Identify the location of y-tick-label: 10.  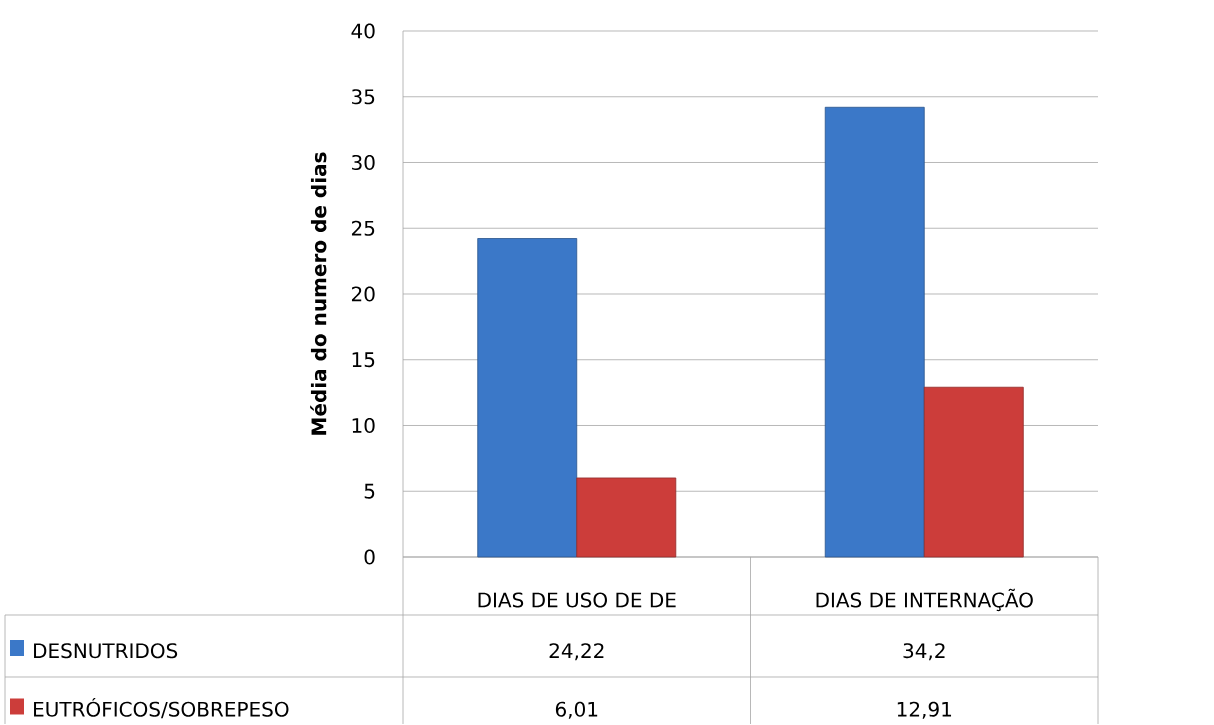
(363, 425).